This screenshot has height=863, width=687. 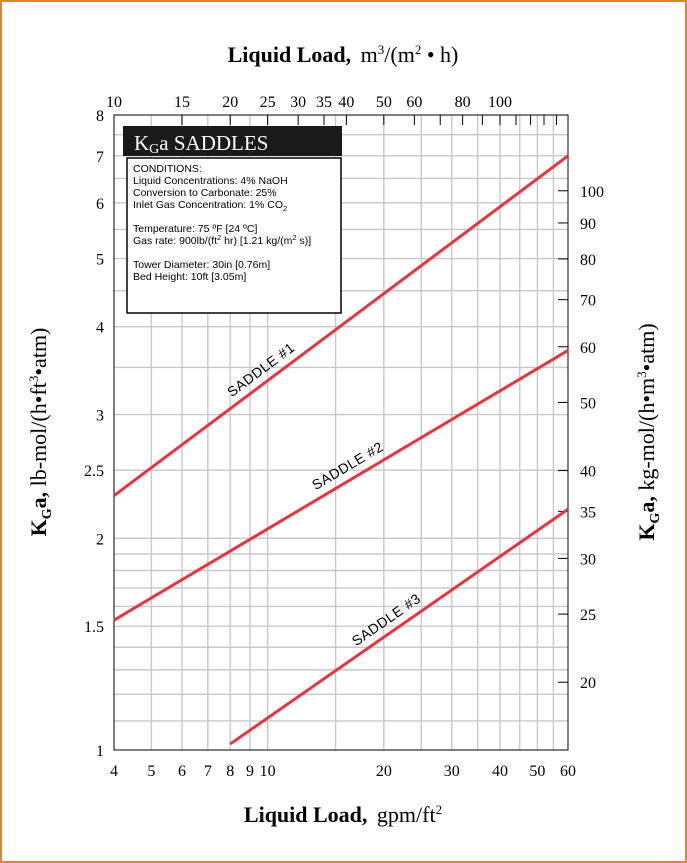 I want to click on left-tick-label: 3, so click(x=100, y=416).